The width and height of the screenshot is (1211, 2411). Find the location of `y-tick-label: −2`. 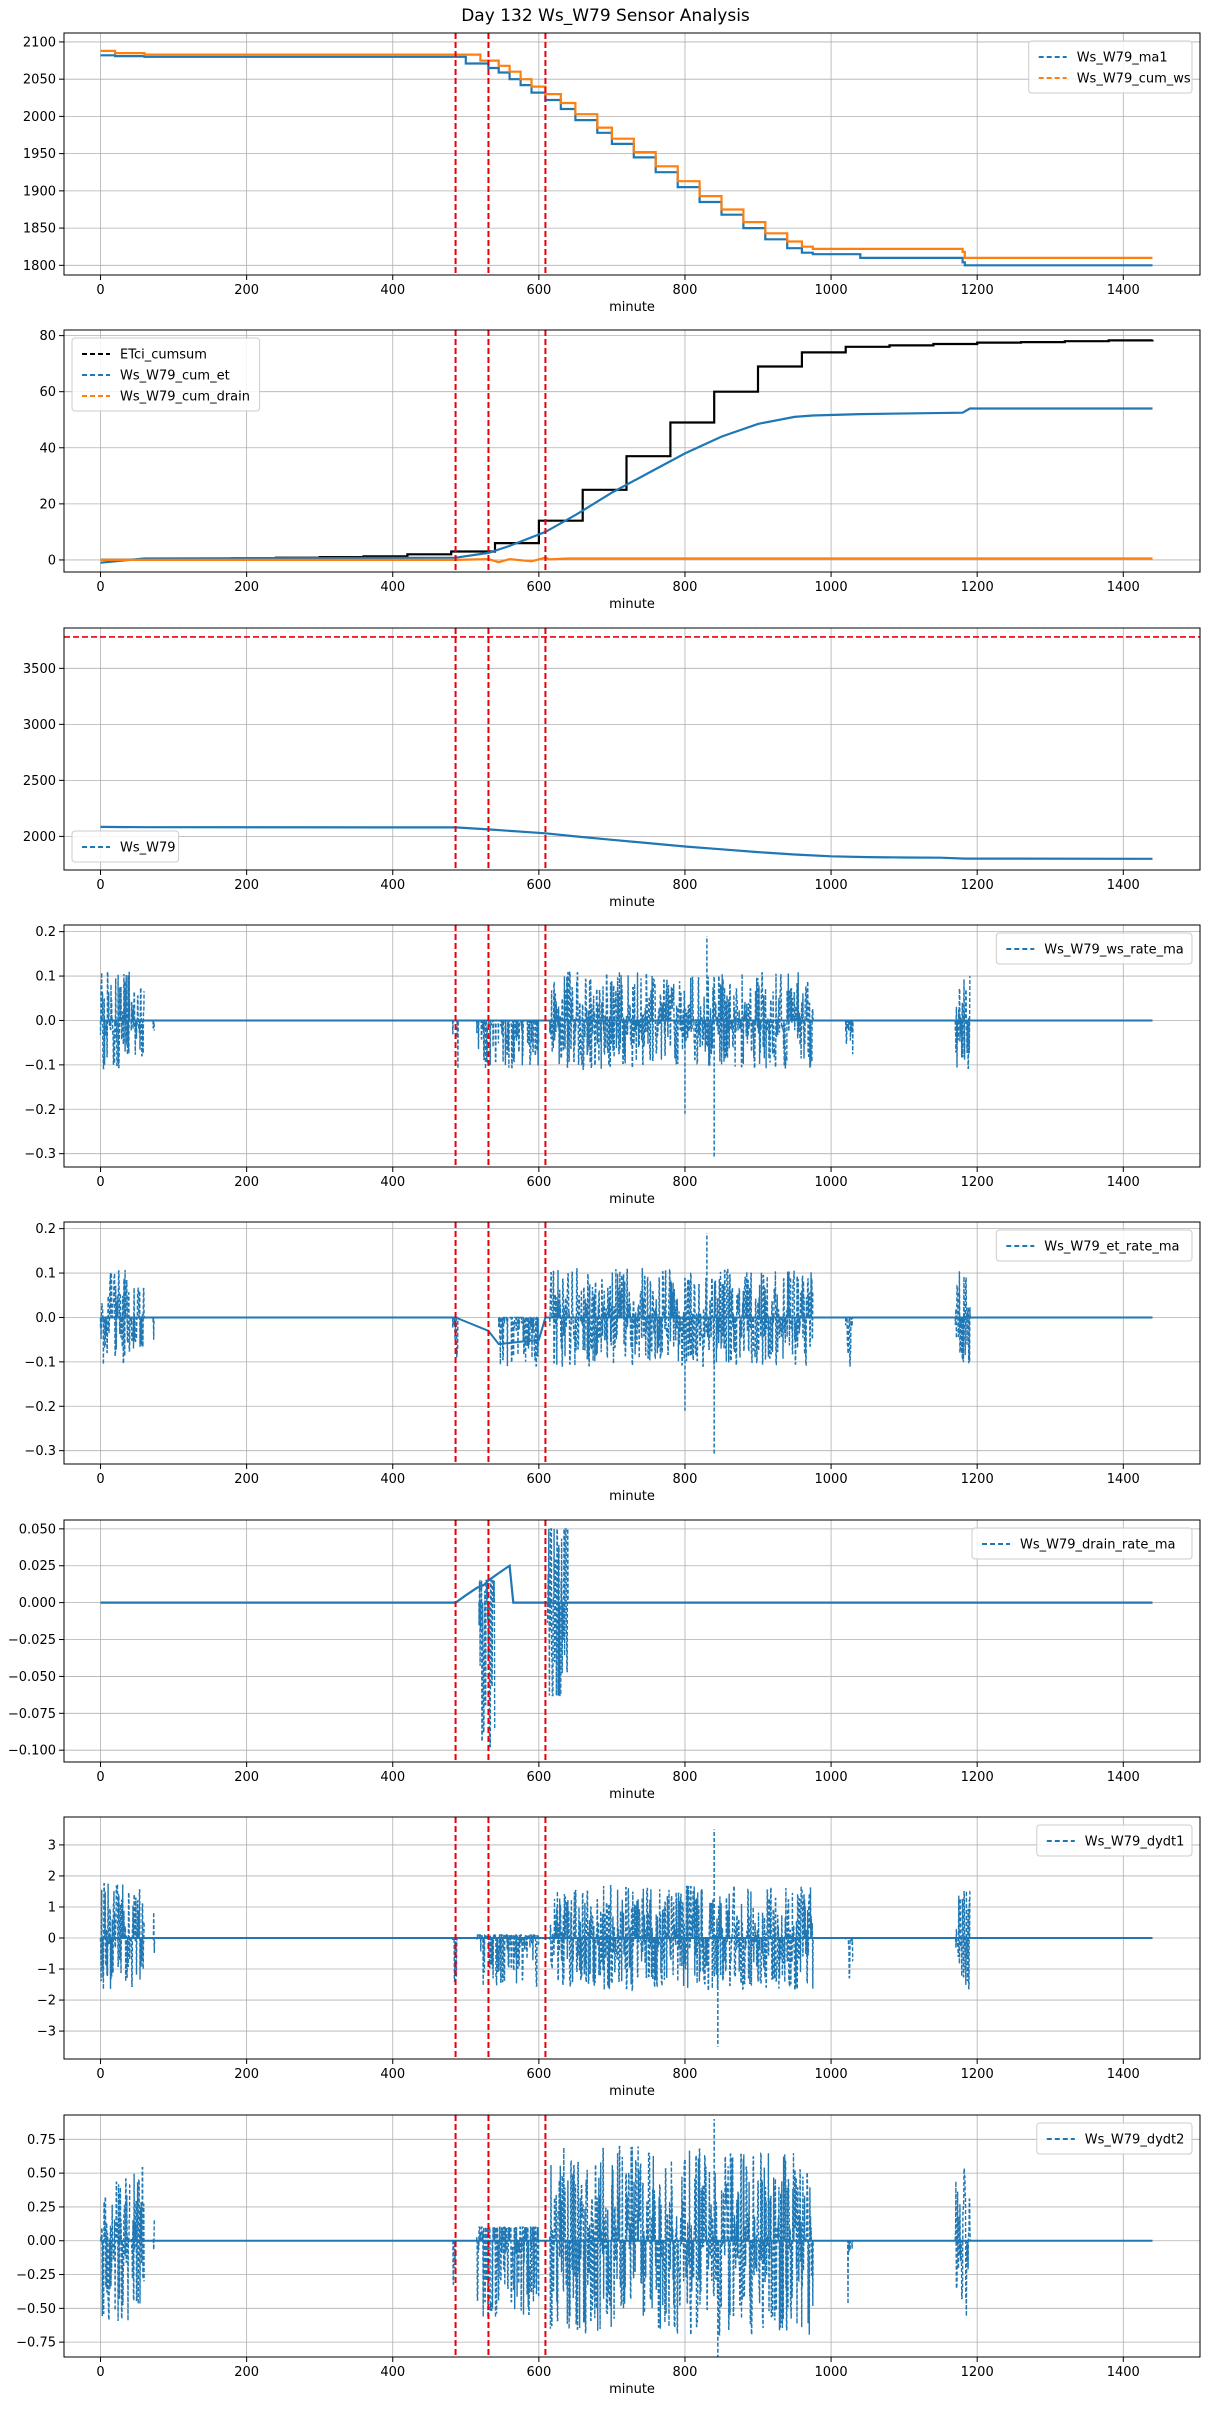

y-tick-label: −2 is located at coordinates (46, 2001).